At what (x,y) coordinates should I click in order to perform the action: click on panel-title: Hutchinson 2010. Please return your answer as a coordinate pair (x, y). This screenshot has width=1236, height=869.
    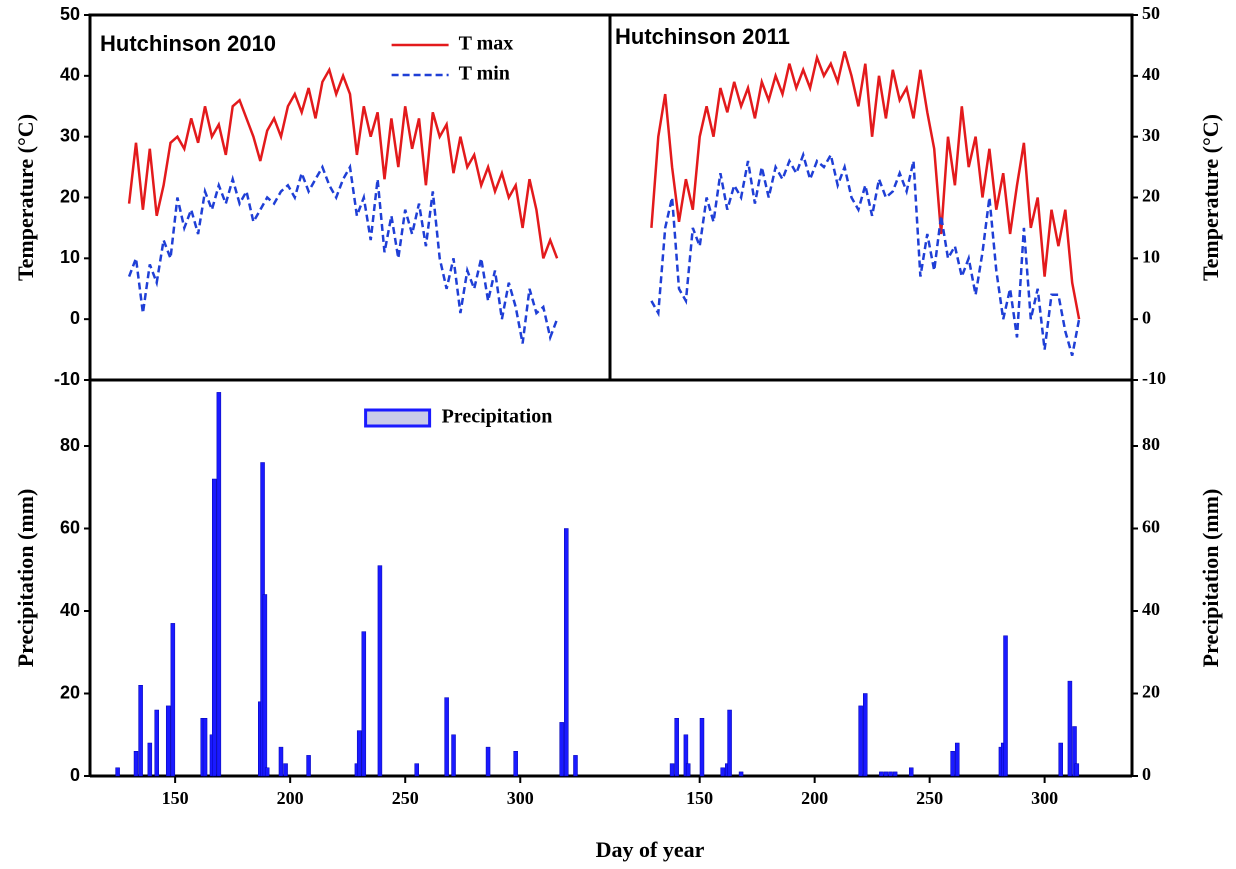
    Looking at the image, I should click on (188, 43).